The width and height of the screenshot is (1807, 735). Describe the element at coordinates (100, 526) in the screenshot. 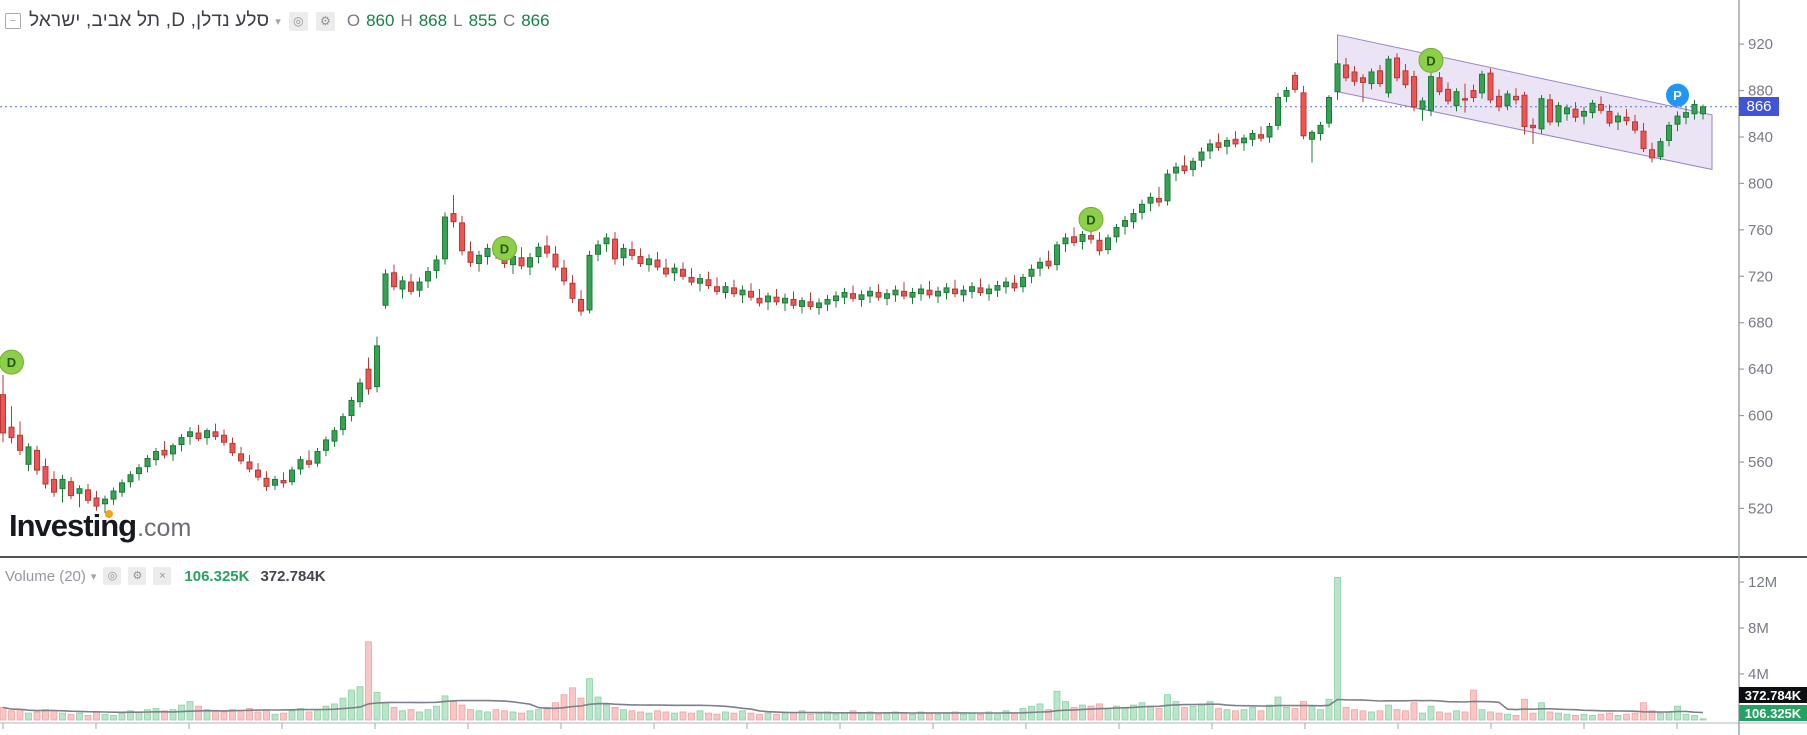

I see `investing-logo: Investing .com` at that location.